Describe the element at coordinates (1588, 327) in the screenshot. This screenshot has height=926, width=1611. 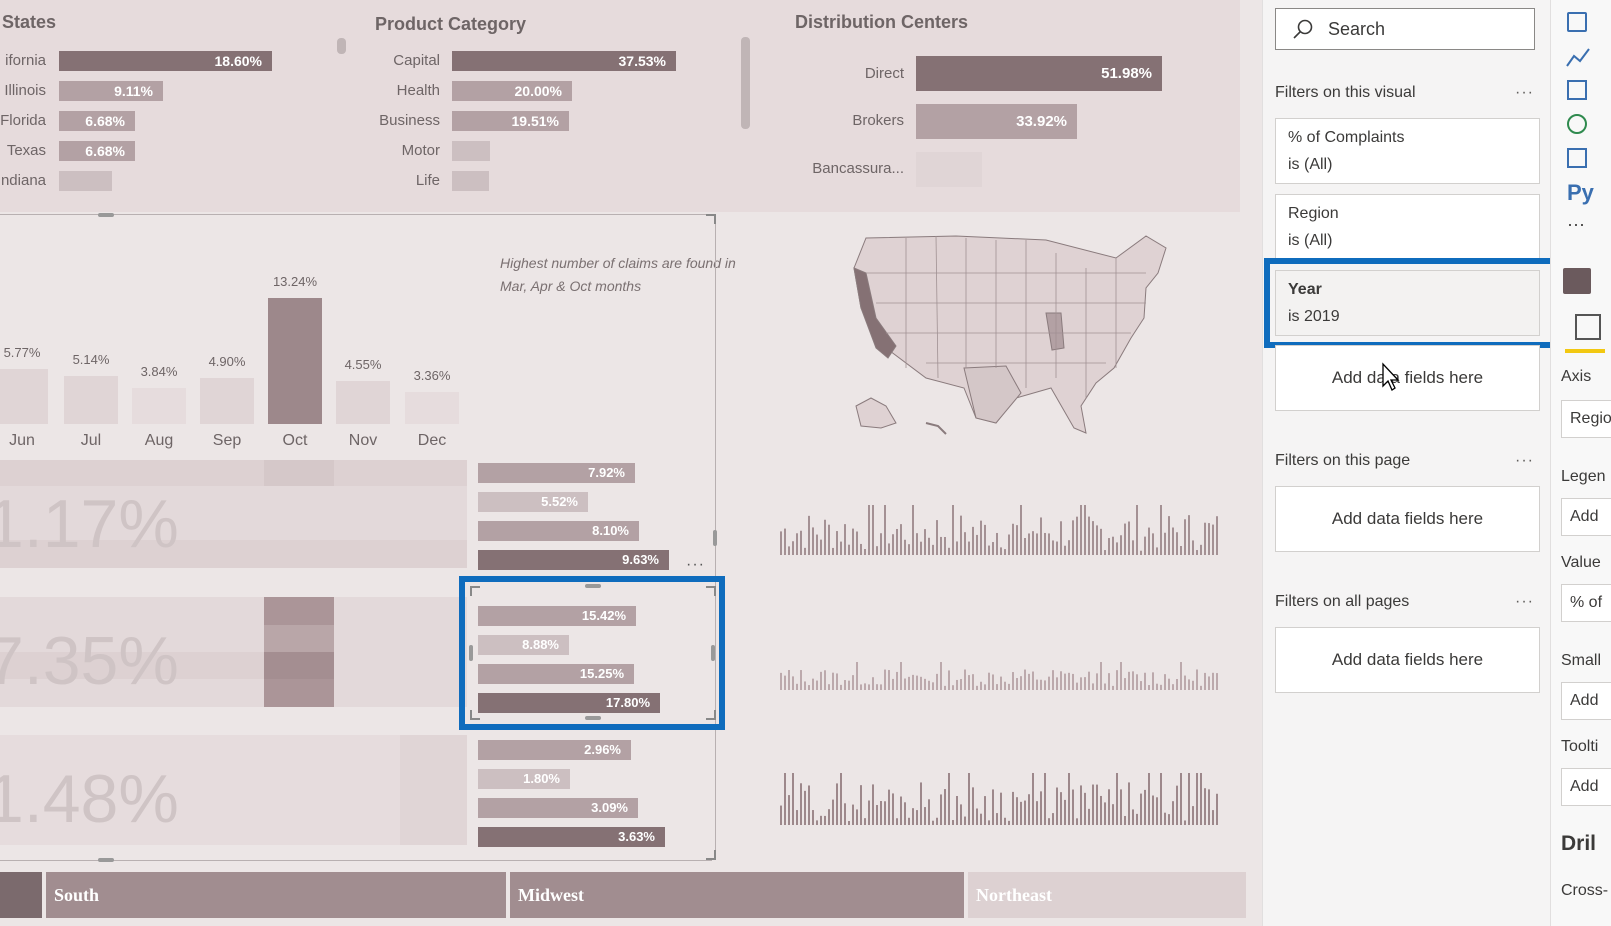
I see `fields-tab-icon` at that location.